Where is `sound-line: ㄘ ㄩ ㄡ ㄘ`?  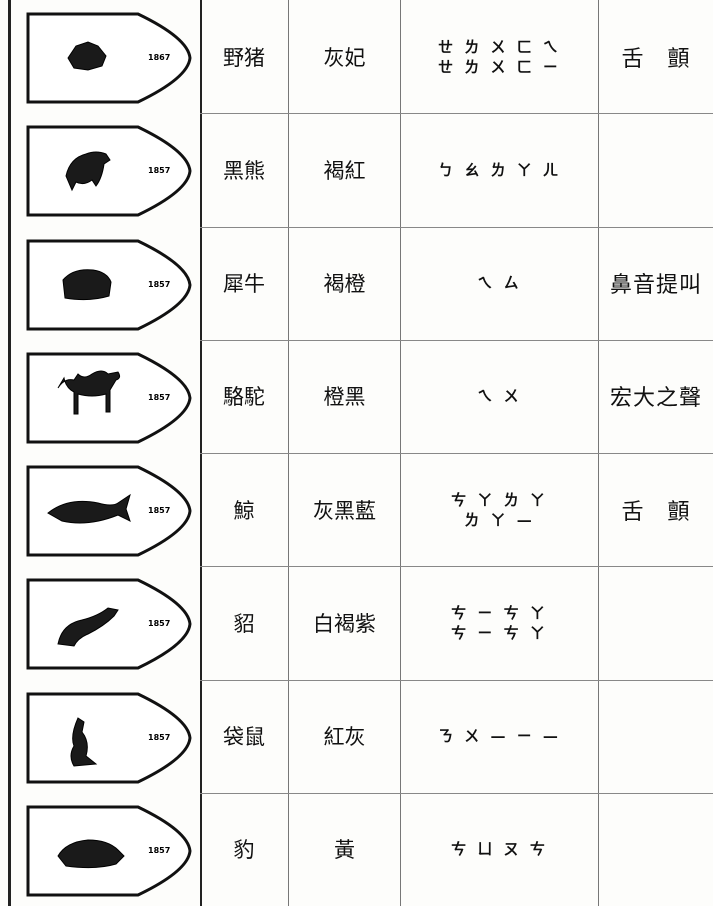 sound-line: ㄘ ㄩ ㄡ ㄘ is located at coordinates (499, 849).